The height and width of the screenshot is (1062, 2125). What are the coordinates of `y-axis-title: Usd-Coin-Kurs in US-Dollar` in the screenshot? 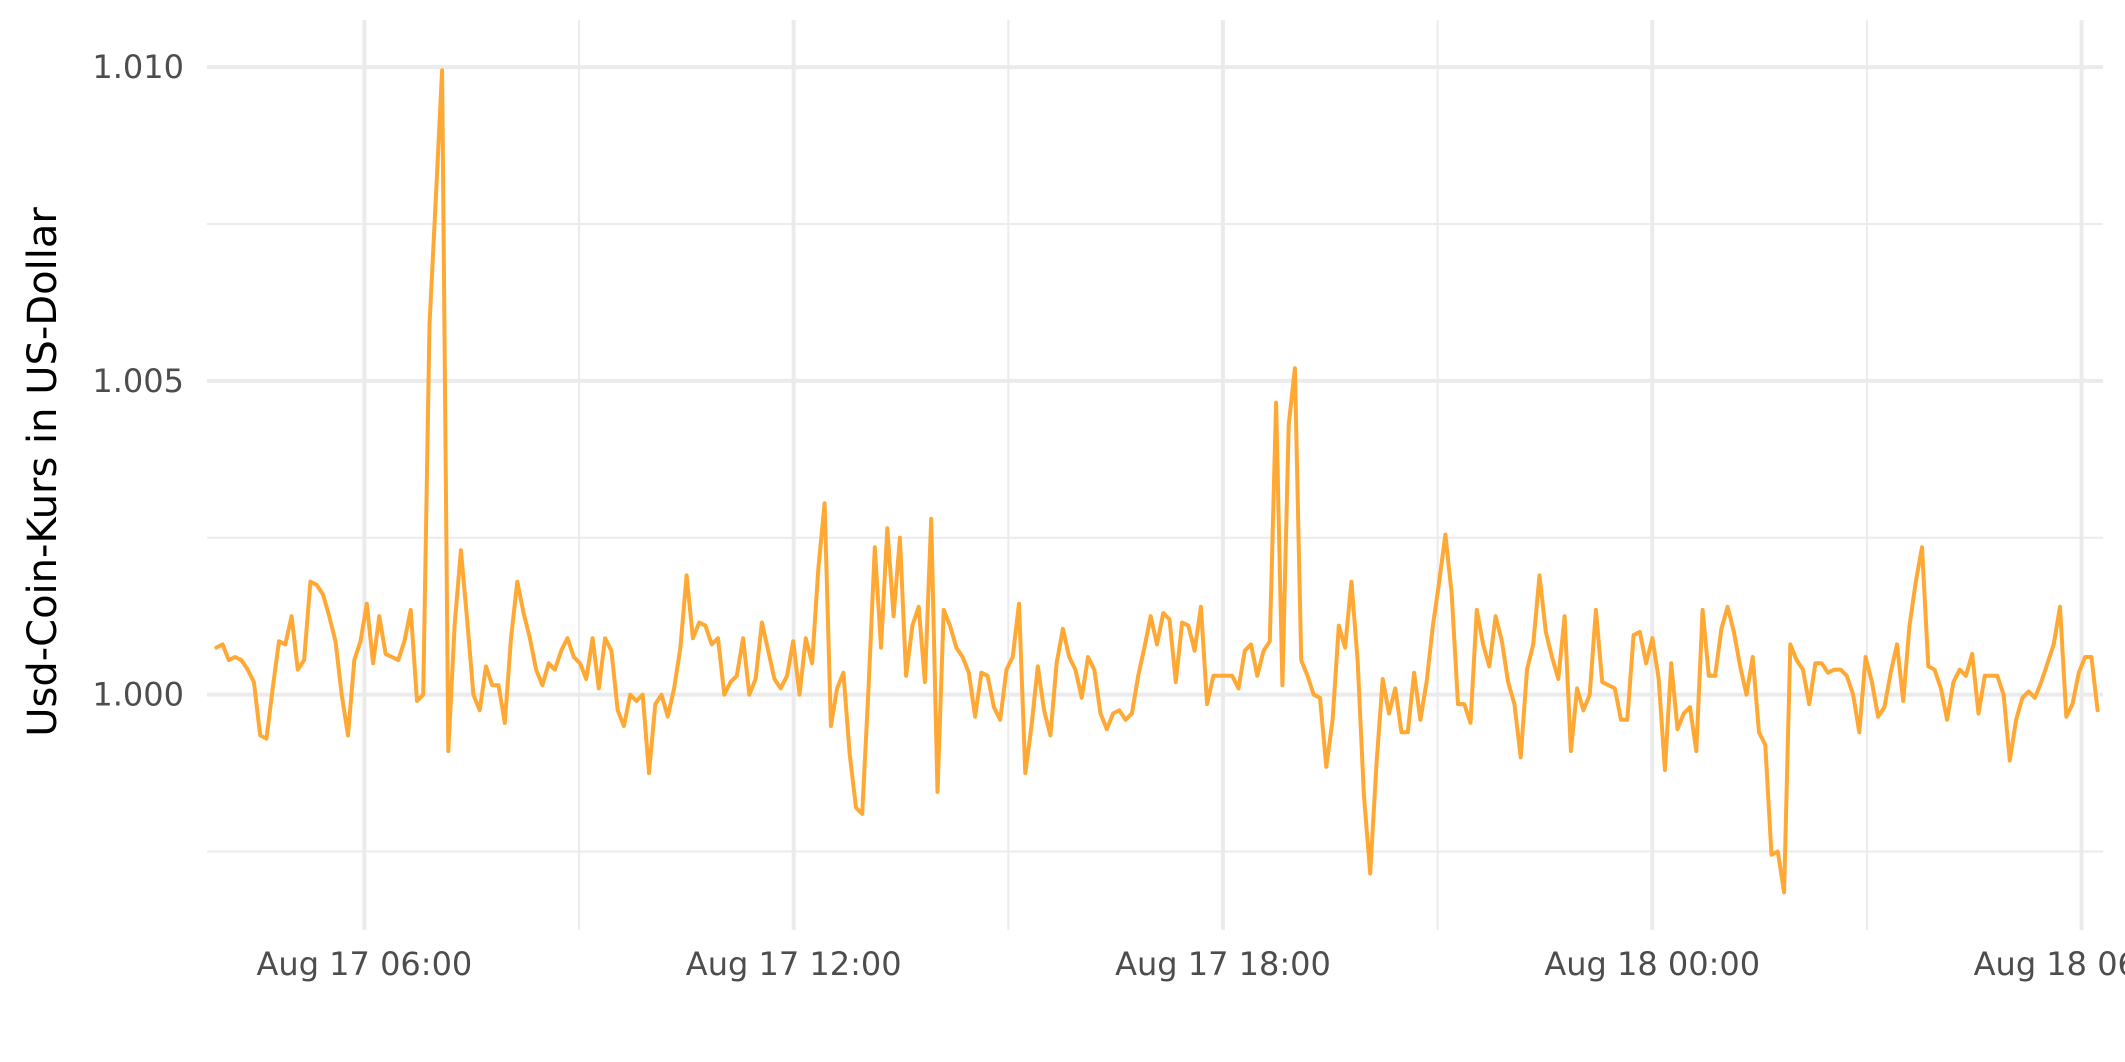 It's located at (43, 472).